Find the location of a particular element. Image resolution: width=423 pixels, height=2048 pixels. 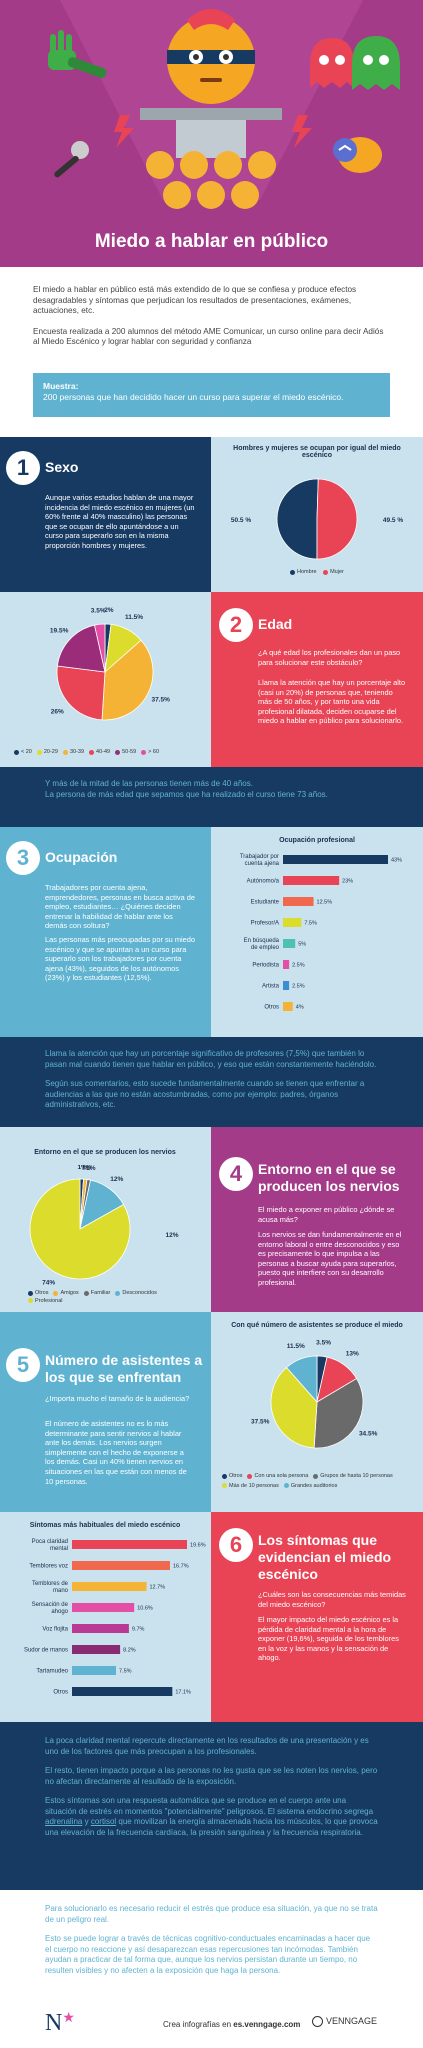

slice-label: 19.5% is located at coordinates (59, 630).